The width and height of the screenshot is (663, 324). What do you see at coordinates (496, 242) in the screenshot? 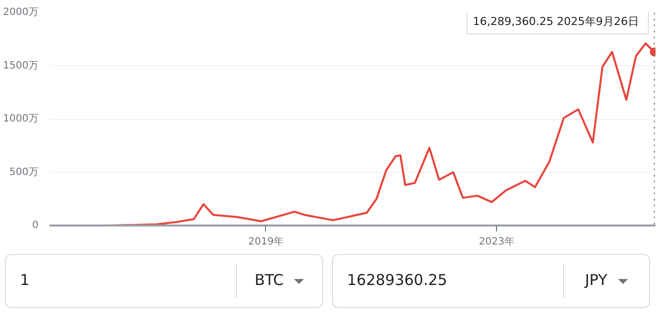
I see `x-tick-label: 2023年` at bounding box center [496, 242].